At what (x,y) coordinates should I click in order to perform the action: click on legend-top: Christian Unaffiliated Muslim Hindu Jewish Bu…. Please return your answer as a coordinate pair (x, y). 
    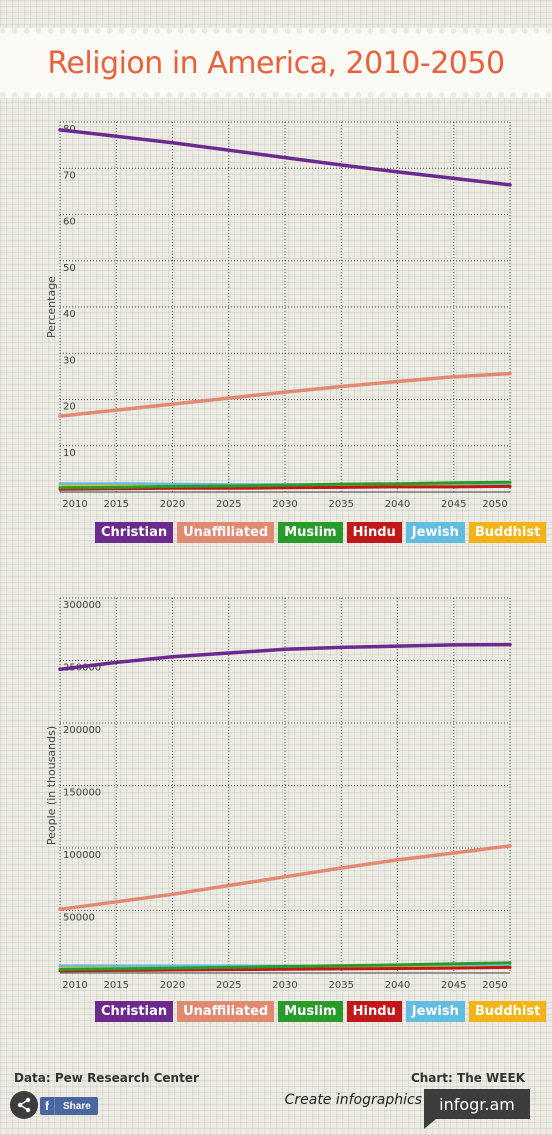
    Looking at the image, I should click on (321, 532).